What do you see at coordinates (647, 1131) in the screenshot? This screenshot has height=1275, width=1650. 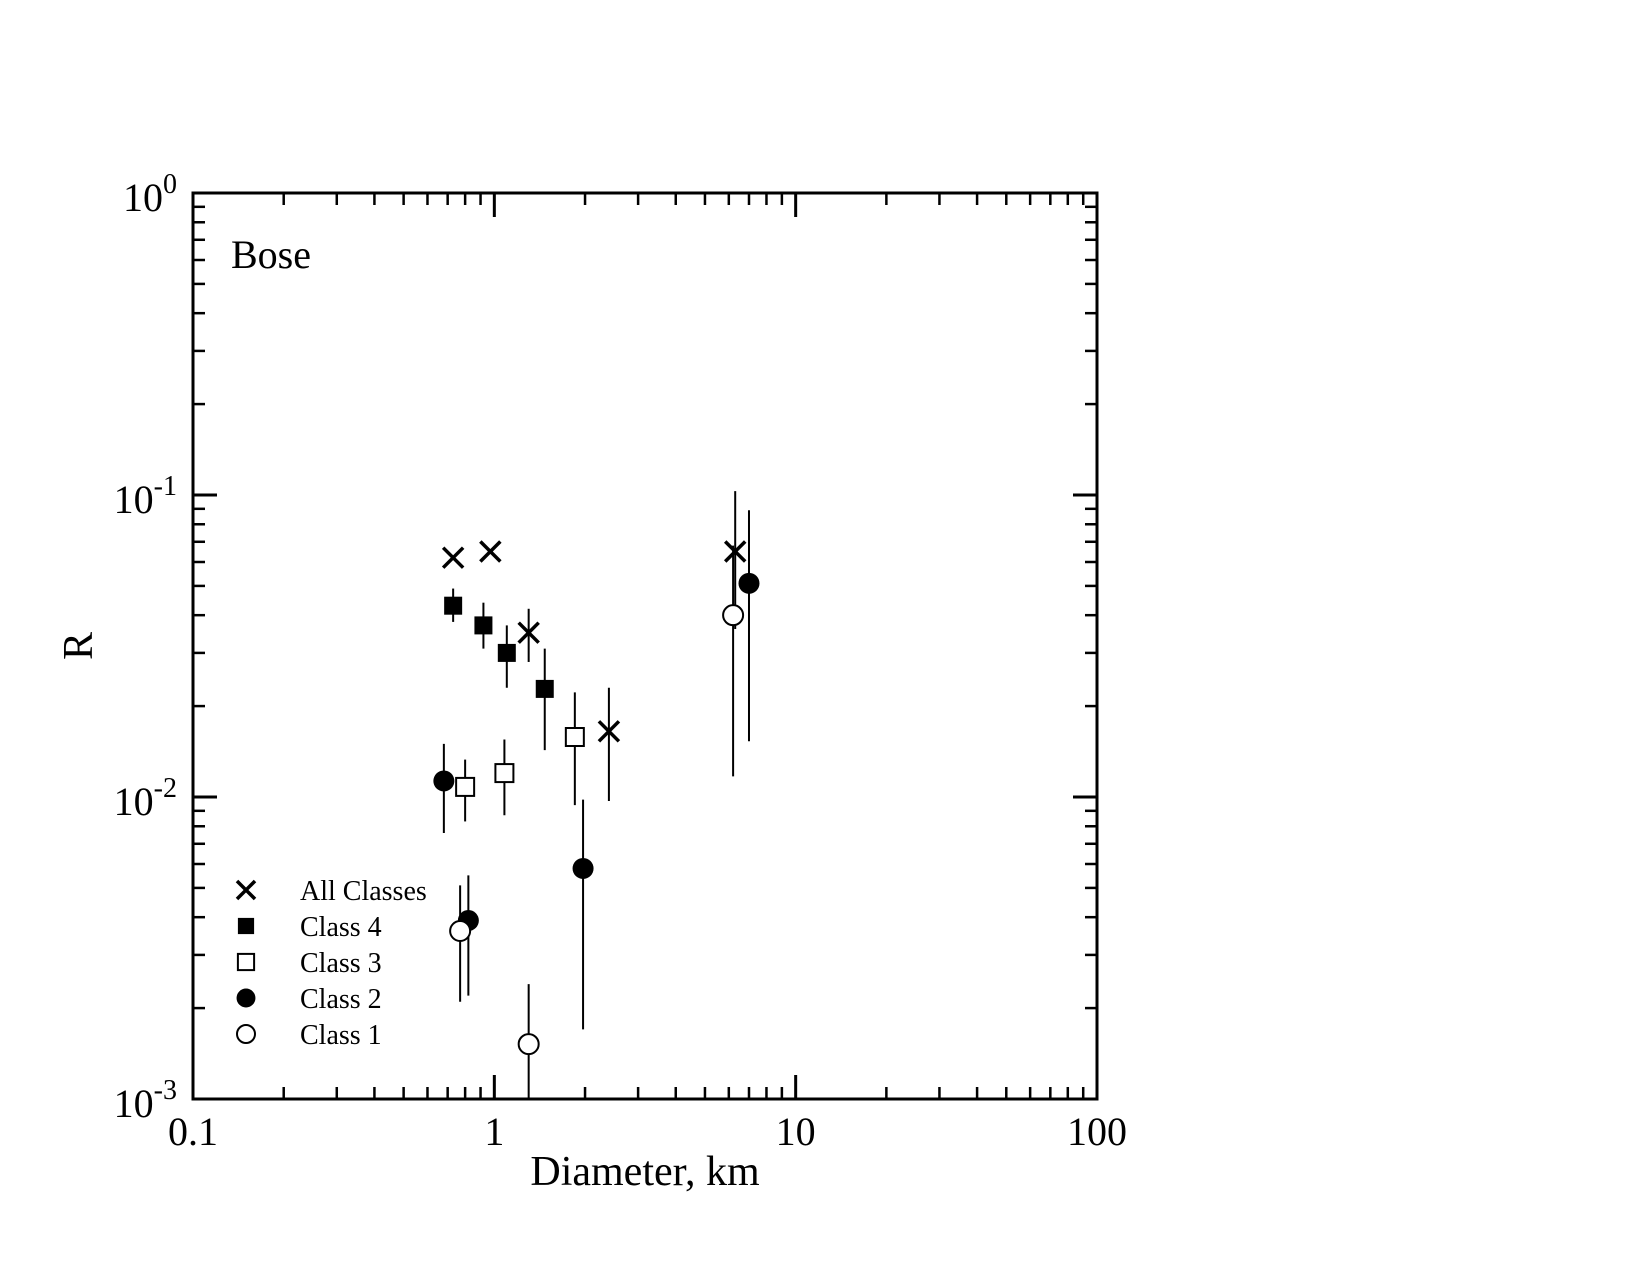 I see `x-tick-labels: 0.1 1 10 100` at bounding box center [647, 1131].